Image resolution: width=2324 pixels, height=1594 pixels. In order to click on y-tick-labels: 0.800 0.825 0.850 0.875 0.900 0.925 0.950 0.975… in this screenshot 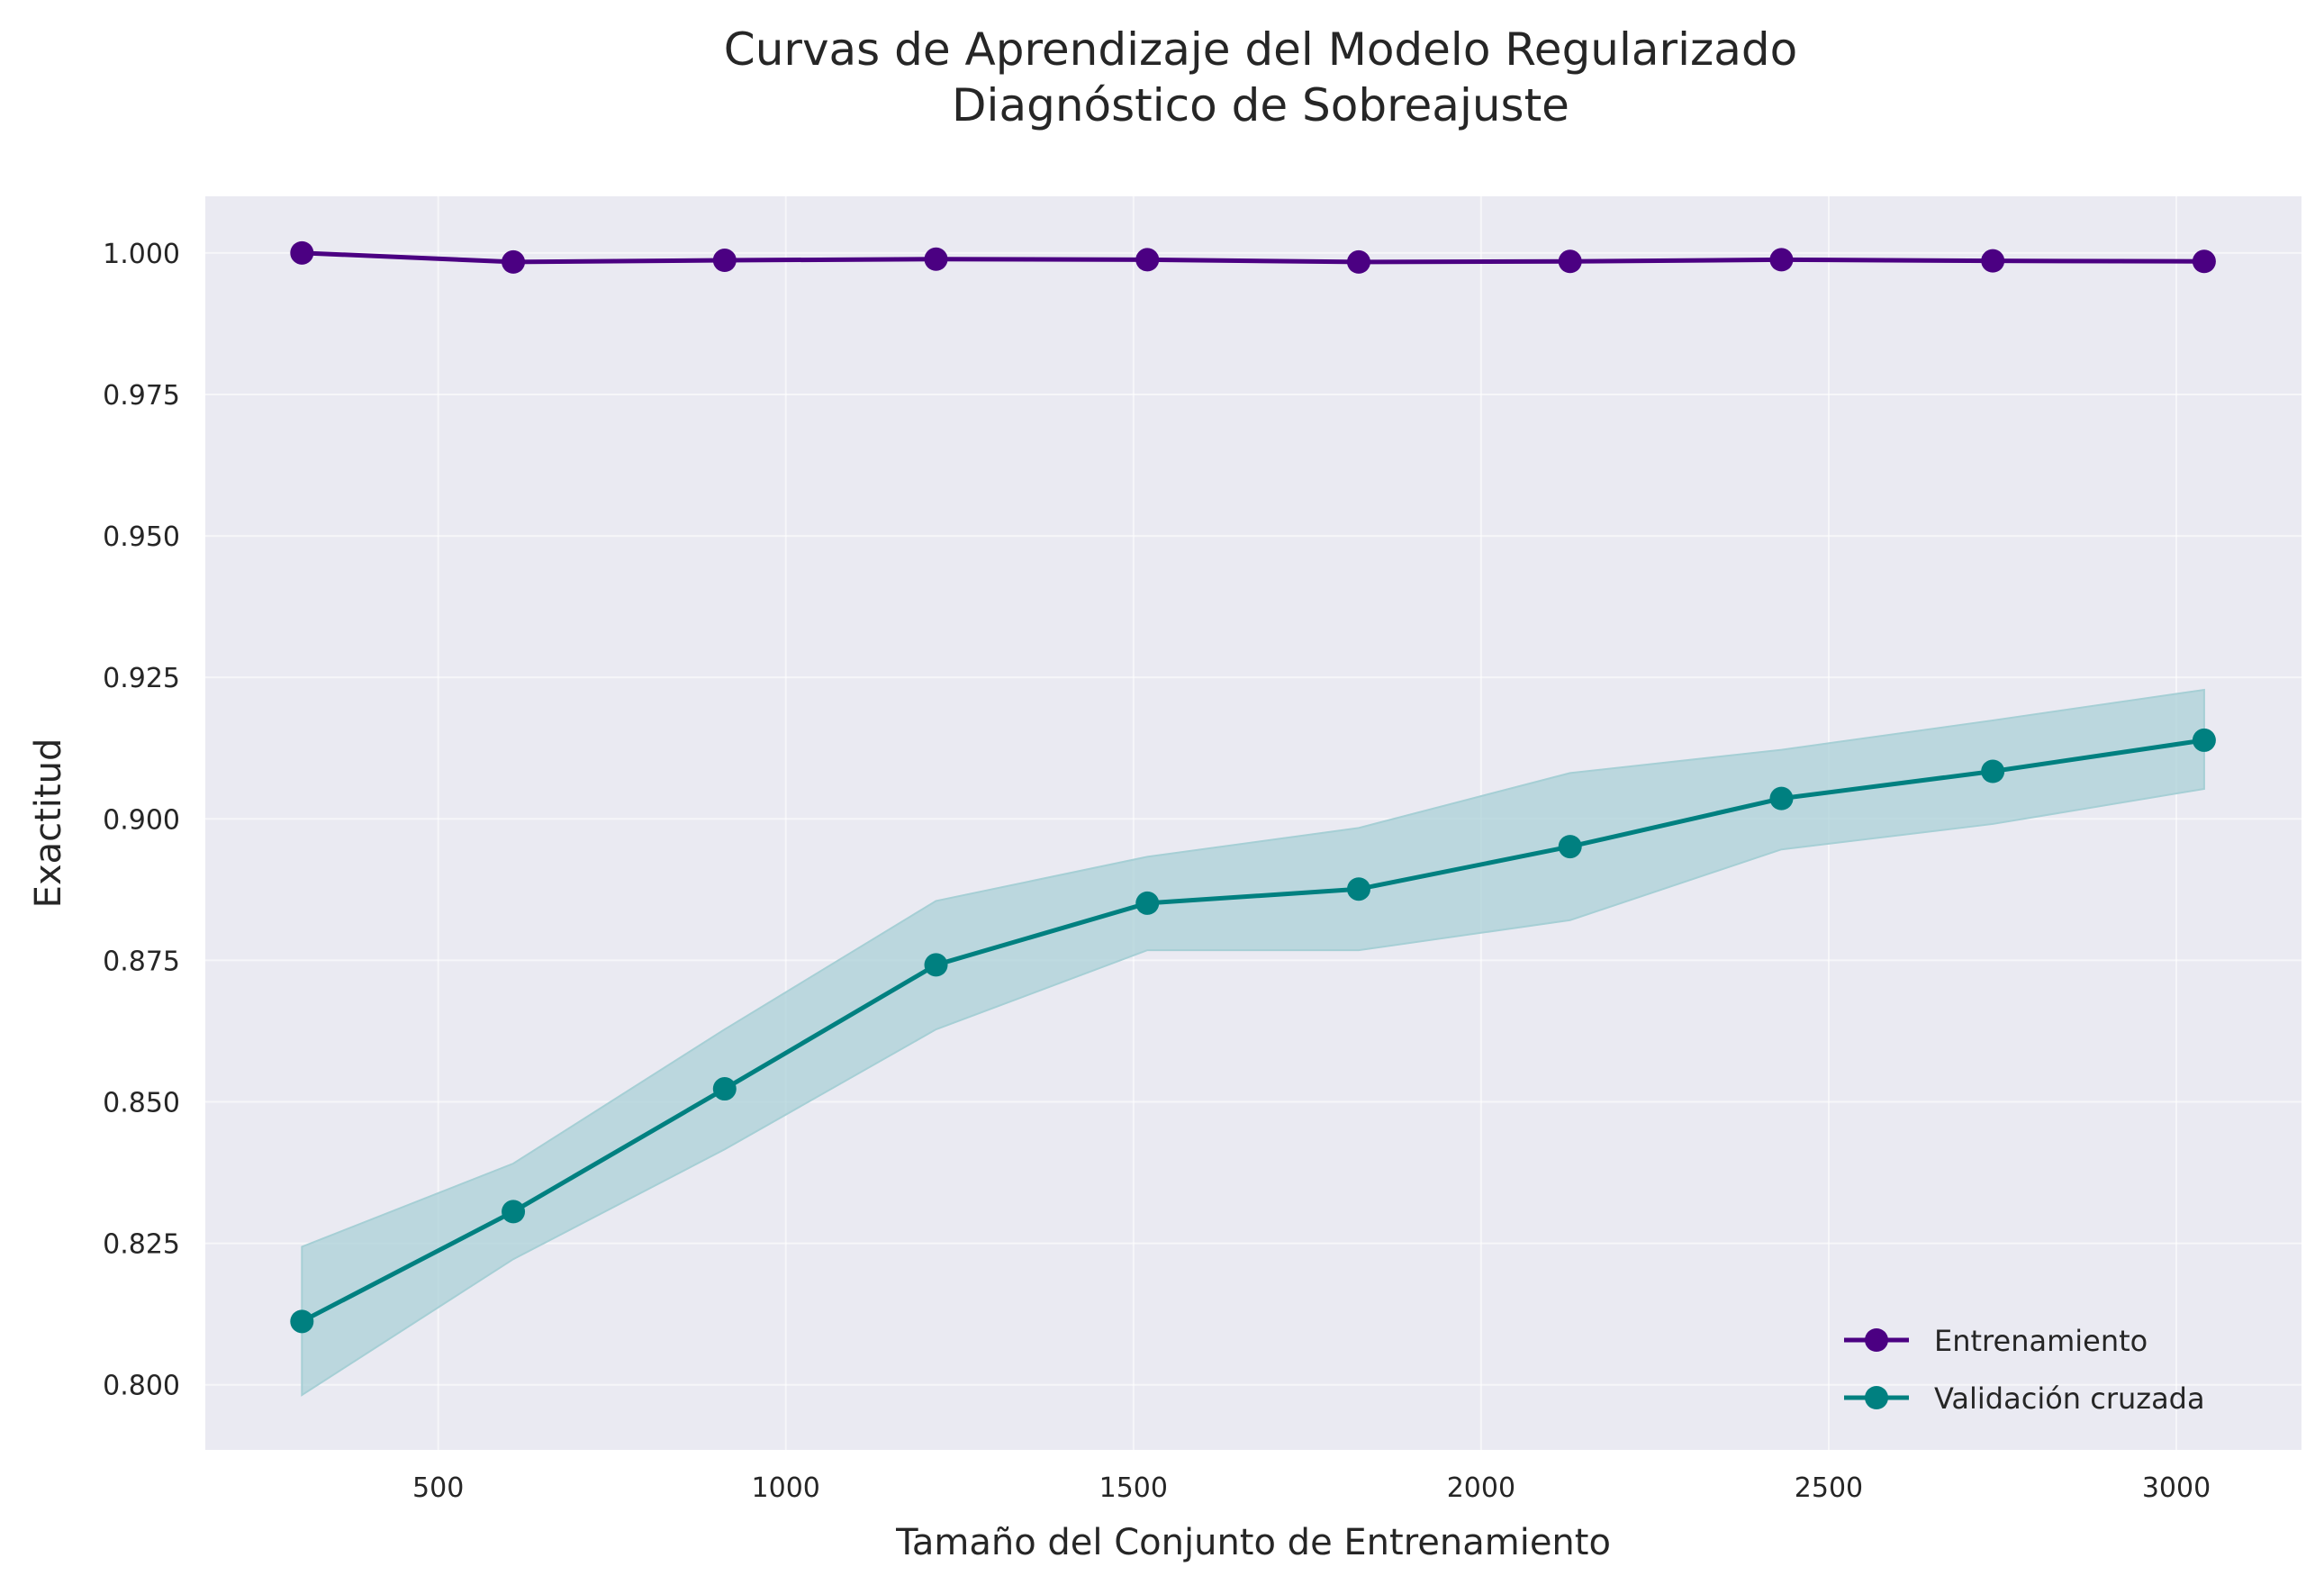, I will do `click(141, 820)`.